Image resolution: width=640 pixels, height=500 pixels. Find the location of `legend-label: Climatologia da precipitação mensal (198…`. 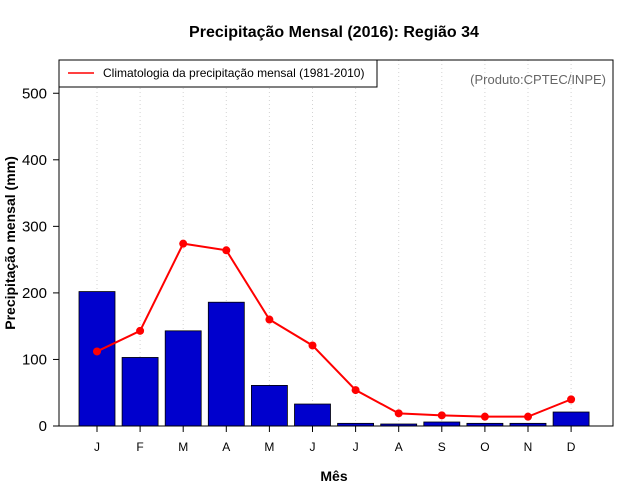

legend-label: Climatologia da precipitação mensal (198… is located at coordinates (233, 73).